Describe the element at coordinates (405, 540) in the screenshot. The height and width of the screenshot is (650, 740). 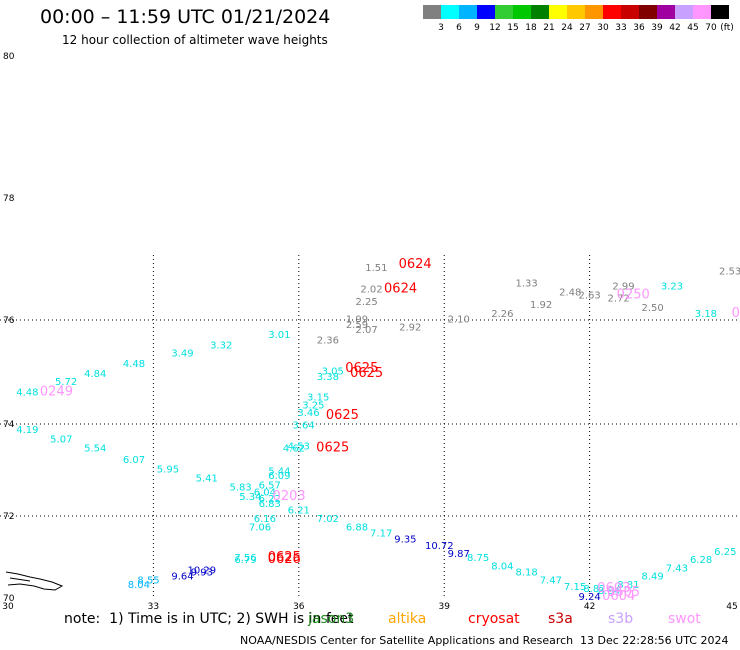
I see `wave-height-label: 9.35` at that location.